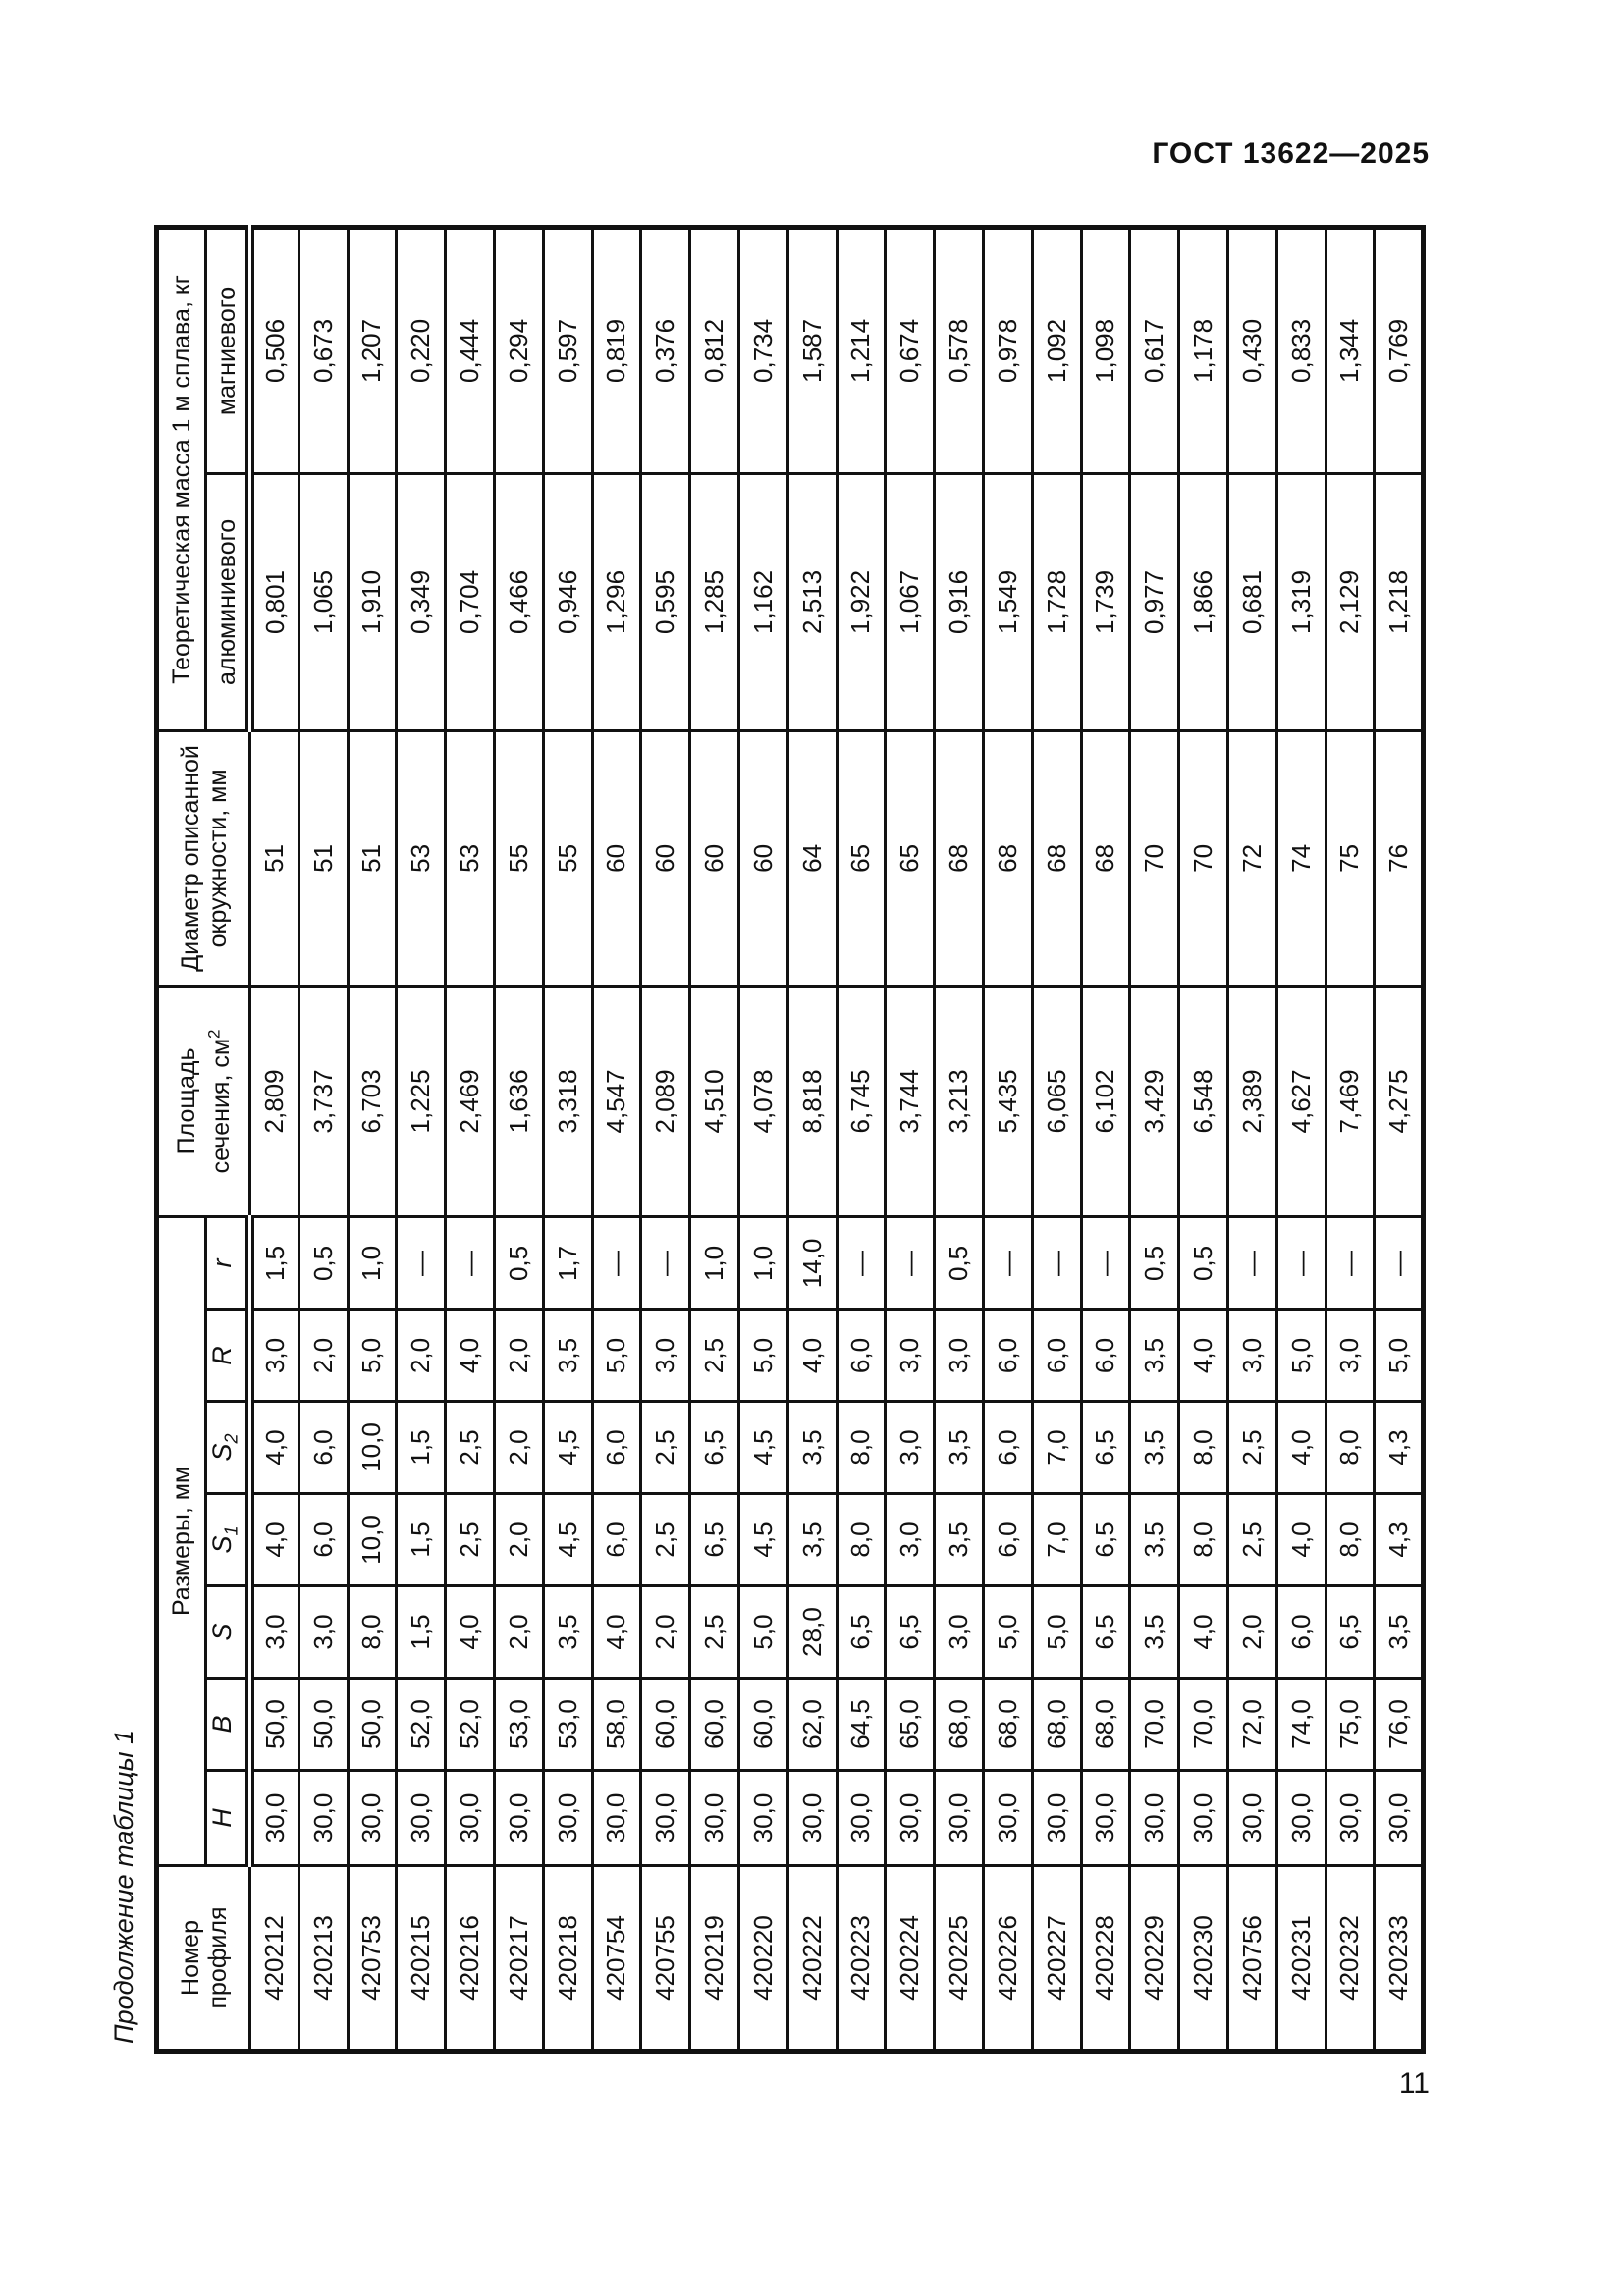 The height and width of the screenshot is (2296, 1624). I want to click on cell-mass_magnesium: 0,978, so click(1008, 350).